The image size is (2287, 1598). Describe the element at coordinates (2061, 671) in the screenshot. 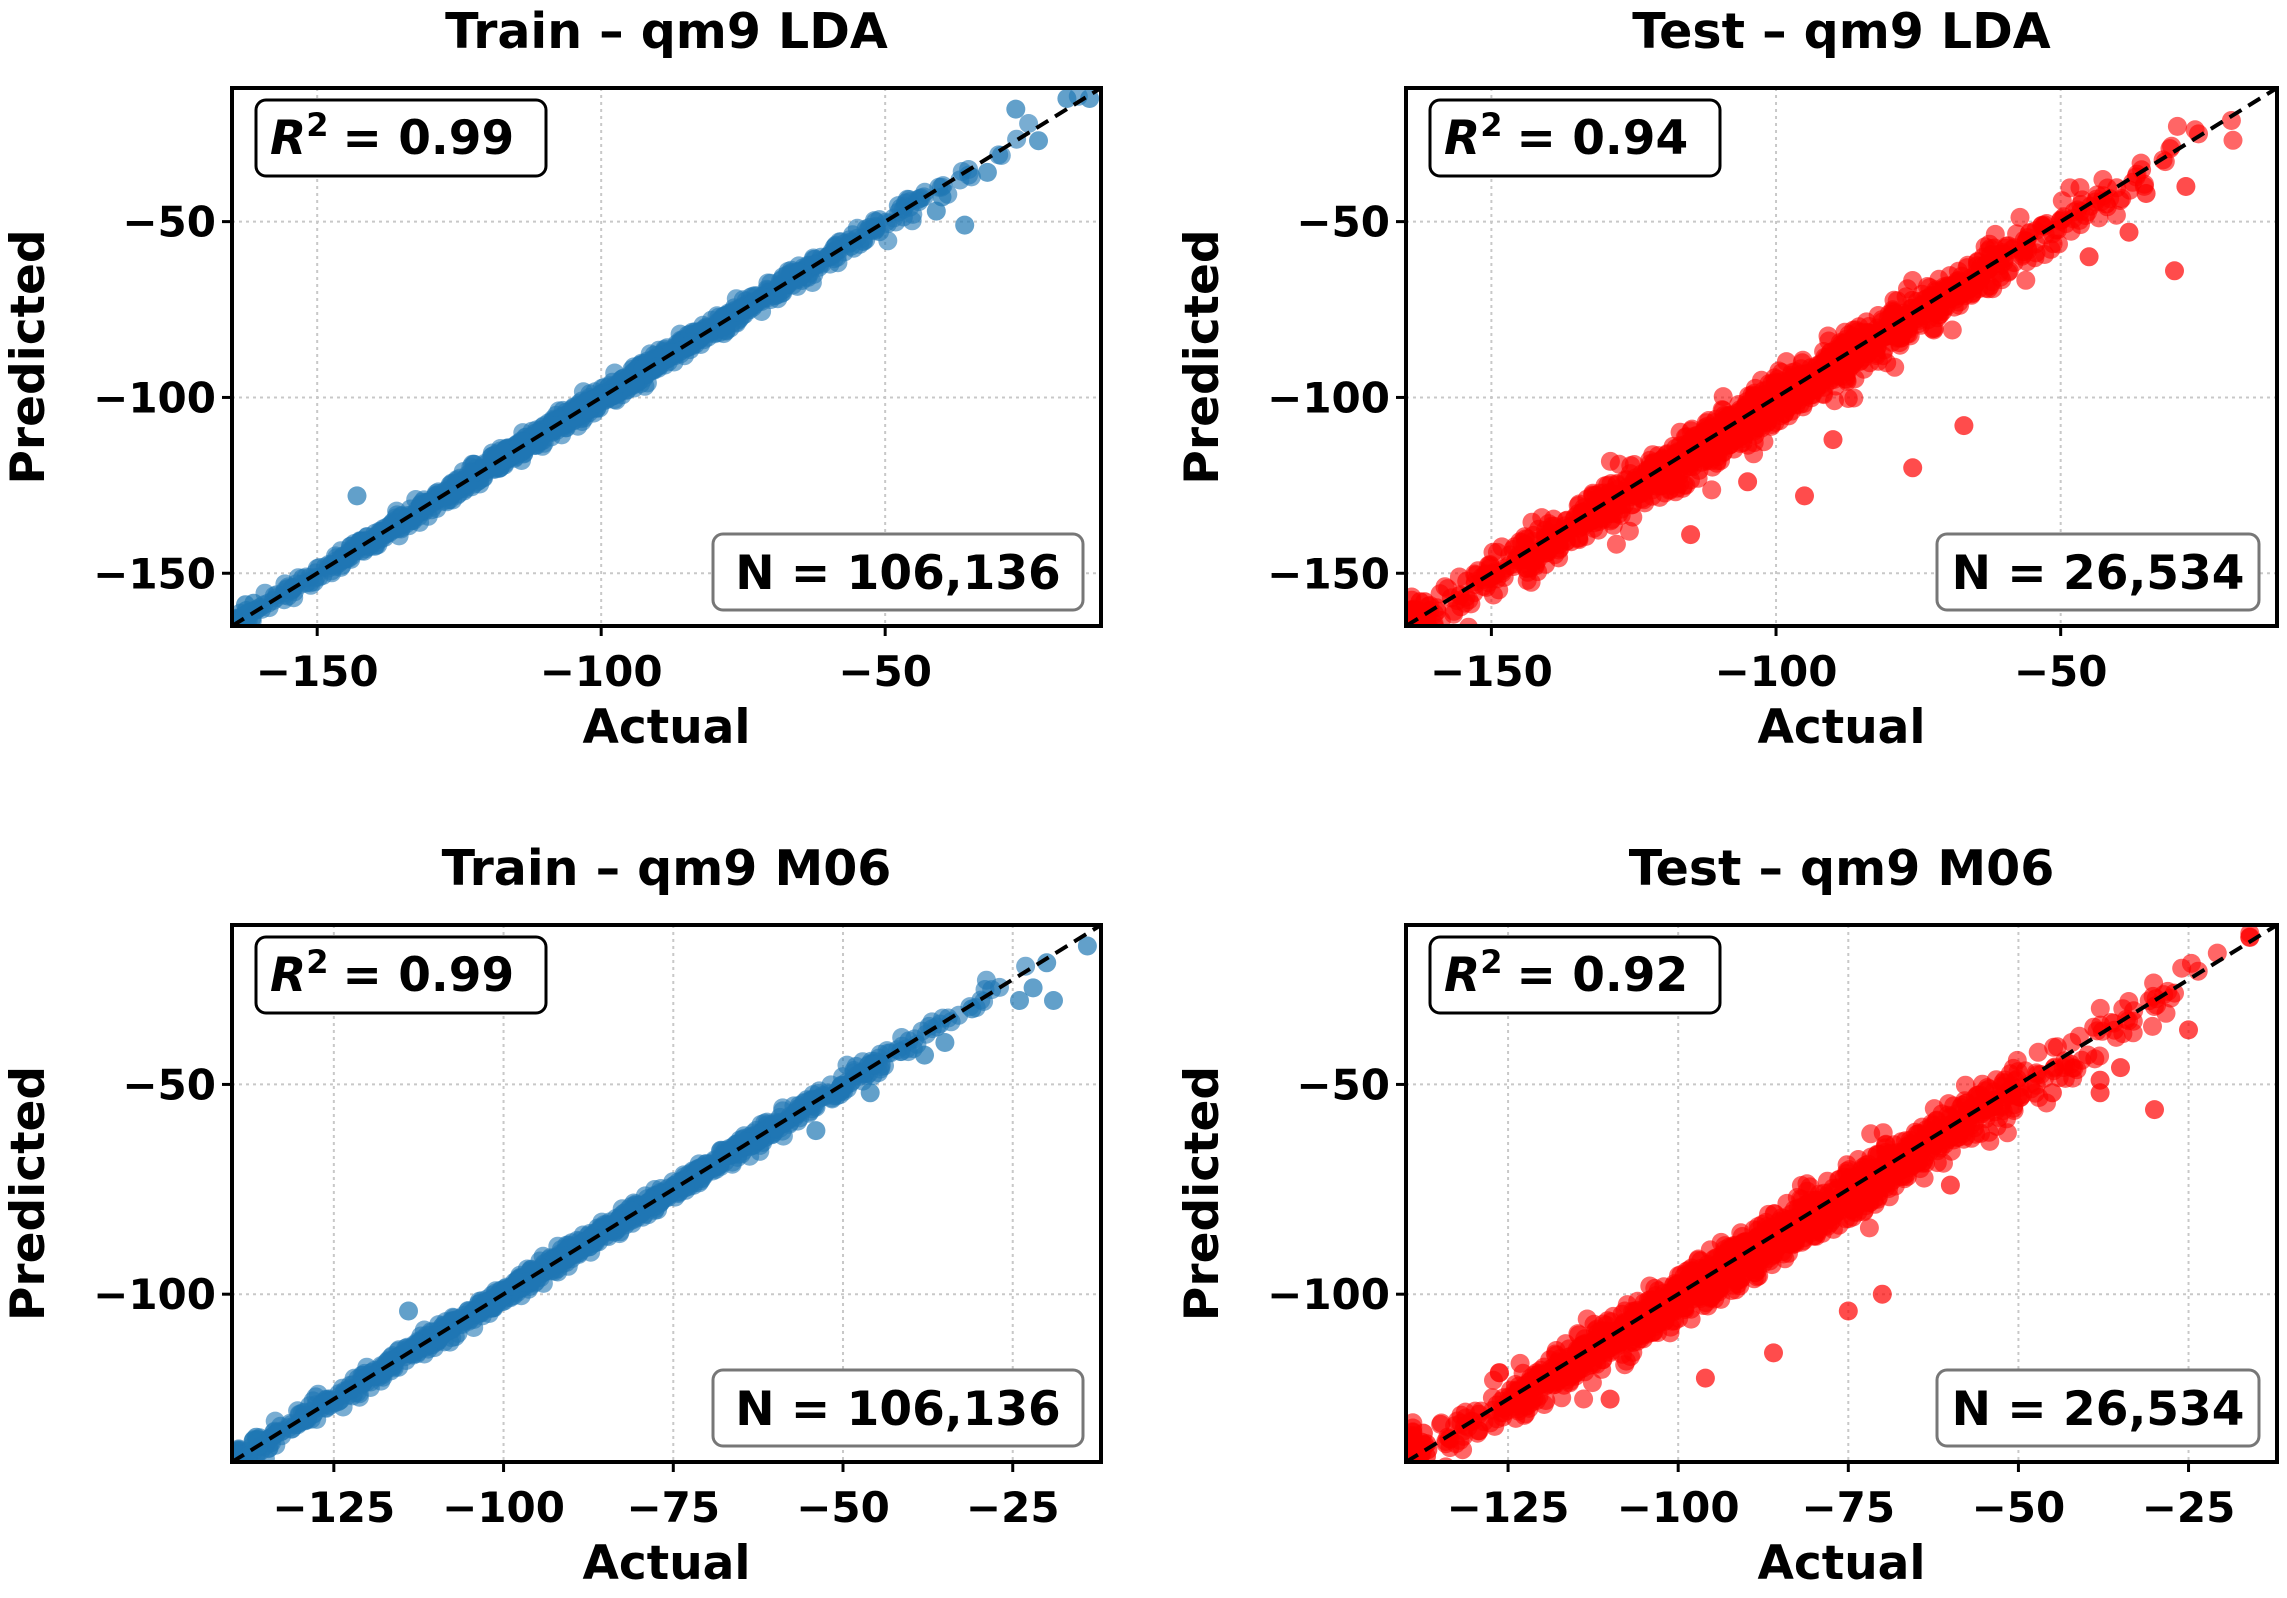

I see `x-tick-label: −50` at that location.